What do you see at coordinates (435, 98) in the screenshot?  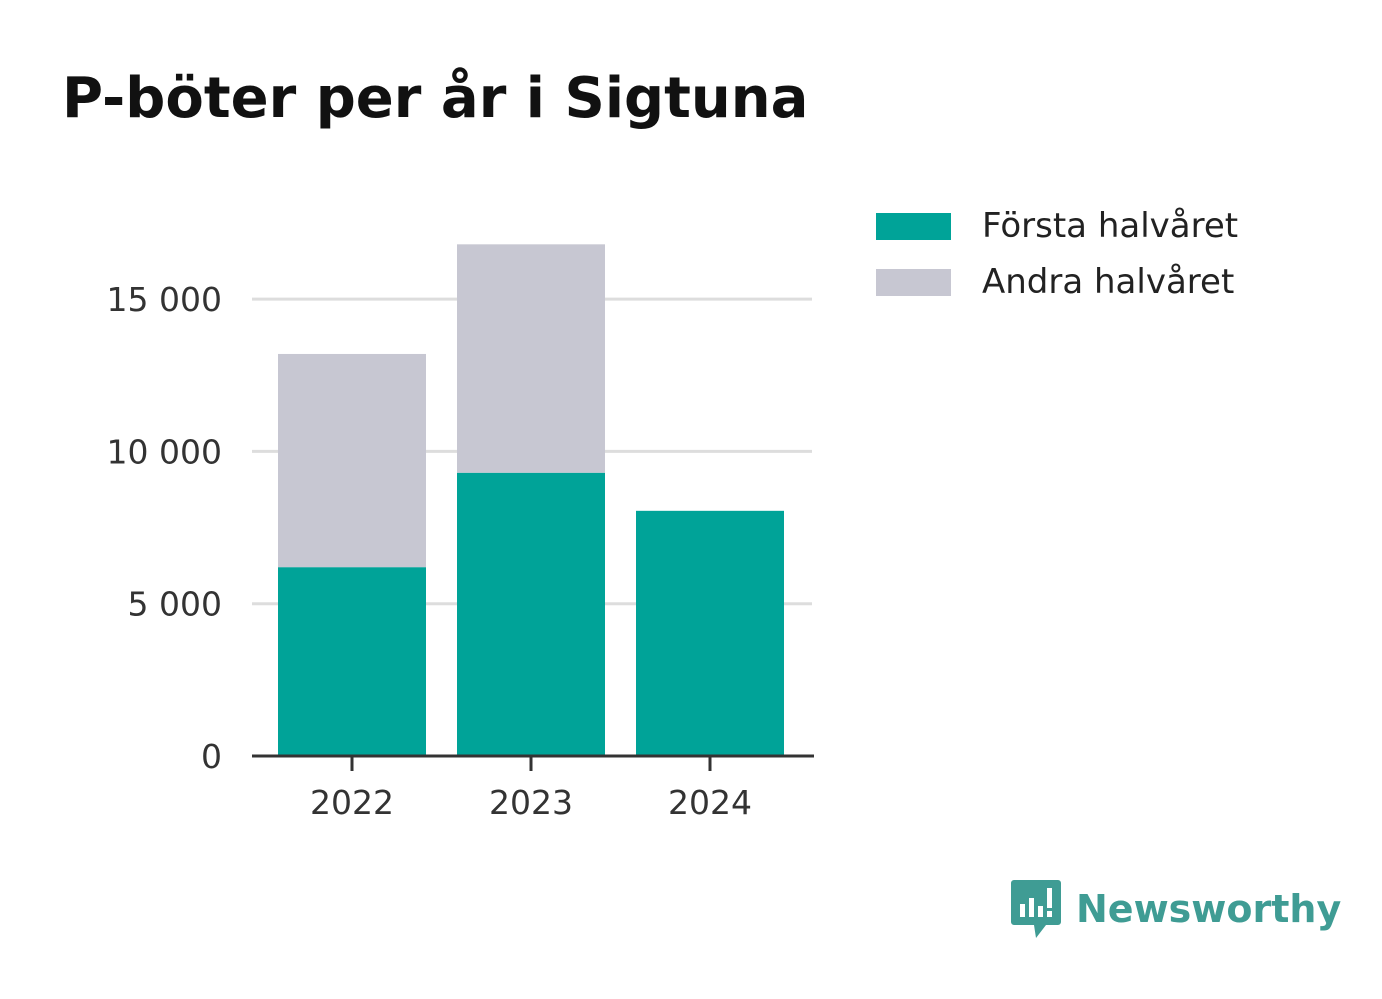 I see `chart-title: P-böter per år i Sigtuna` at bounding box center [435, 98].